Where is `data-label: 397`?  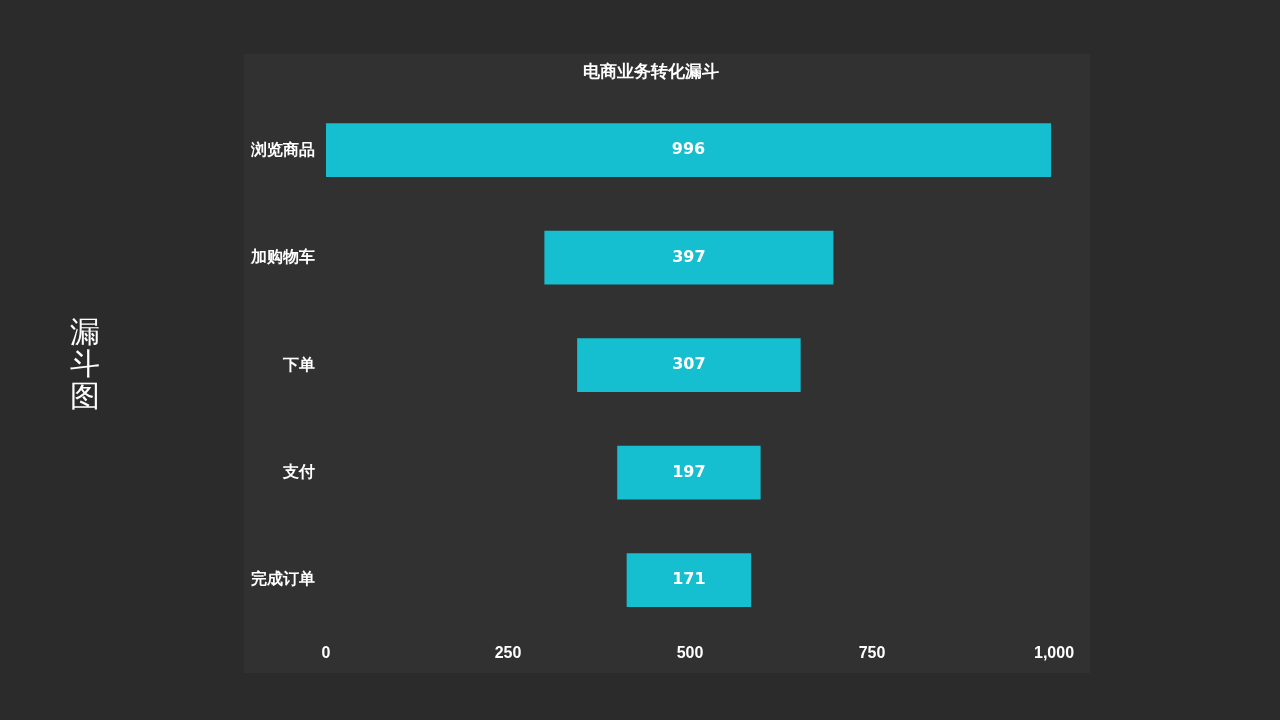
data-label: 397 is located at coordinates (689, 256).